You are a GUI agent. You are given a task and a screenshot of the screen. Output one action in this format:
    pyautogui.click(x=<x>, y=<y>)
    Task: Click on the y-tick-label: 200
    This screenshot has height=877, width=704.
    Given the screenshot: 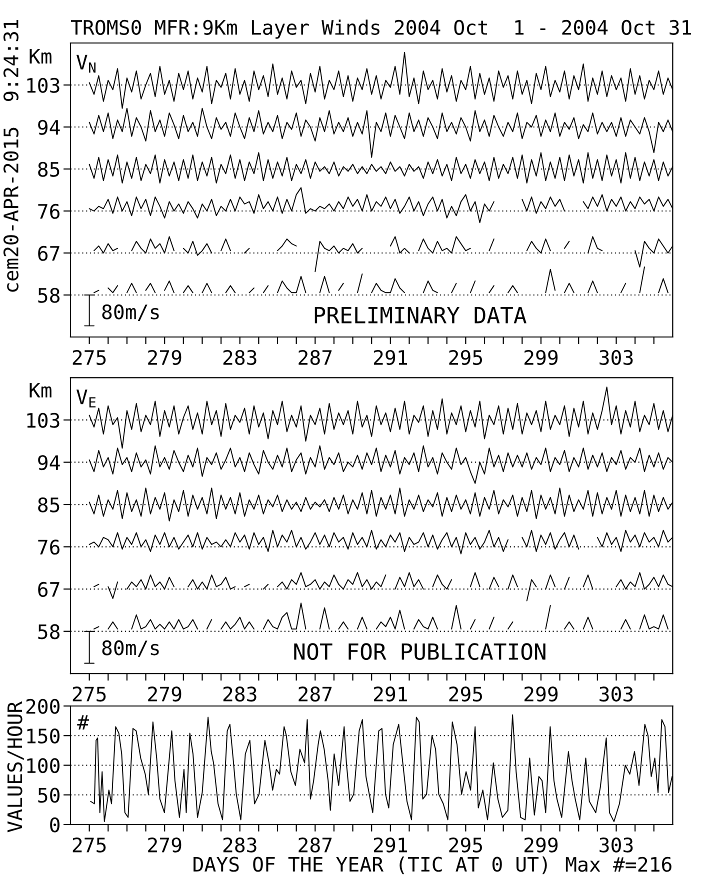 What is the action you would take?
    pyautogui.click(x=43, y=706)
    